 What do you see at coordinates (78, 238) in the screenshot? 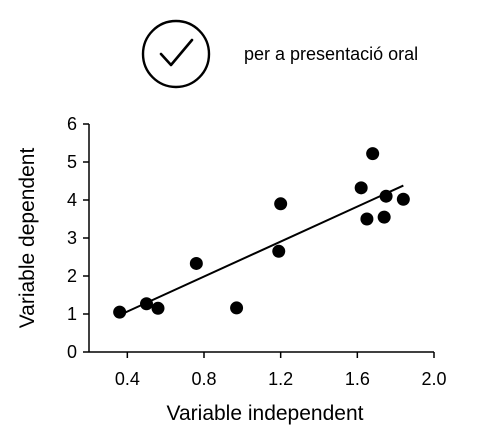
I see `y-ticks: 0 1 2 3 4 5 6` at bounding box center [78, 238].